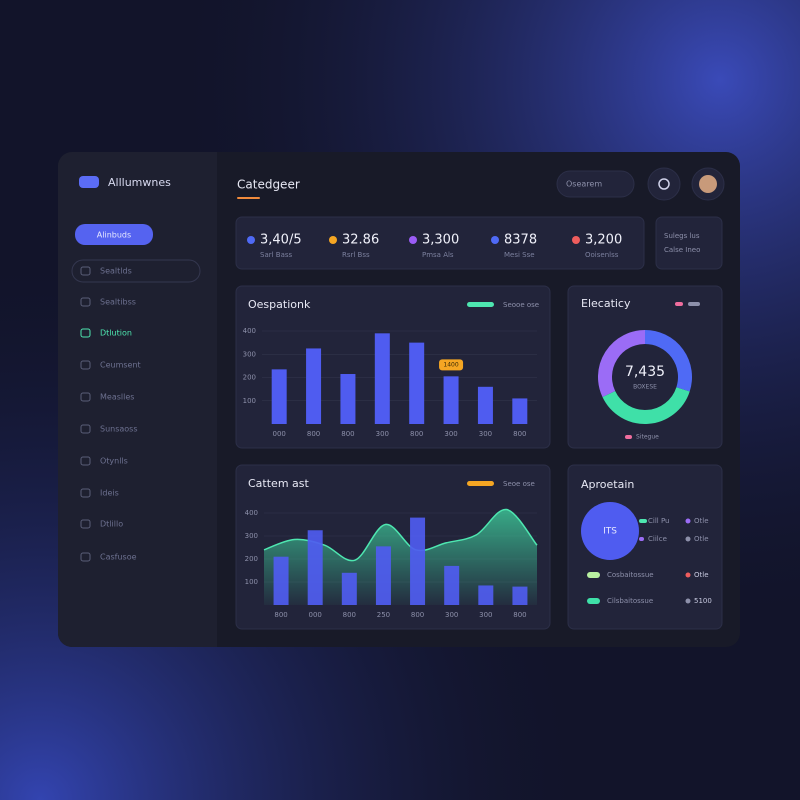 The image size is (800, 800). Describe the element at coordinates (682, 236) in the screenshot. I see `side-stat: Sulegs lus` at that location.